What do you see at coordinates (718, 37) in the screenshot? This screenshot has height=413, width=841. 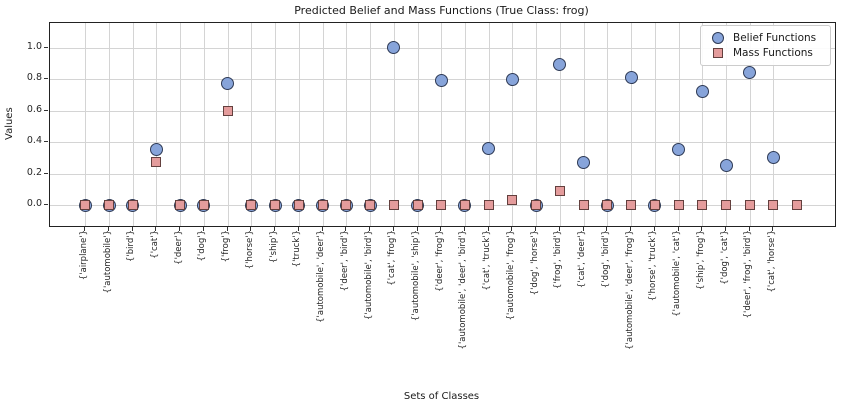 I see `belief-circle-icon` at bounding box center [718, 37].